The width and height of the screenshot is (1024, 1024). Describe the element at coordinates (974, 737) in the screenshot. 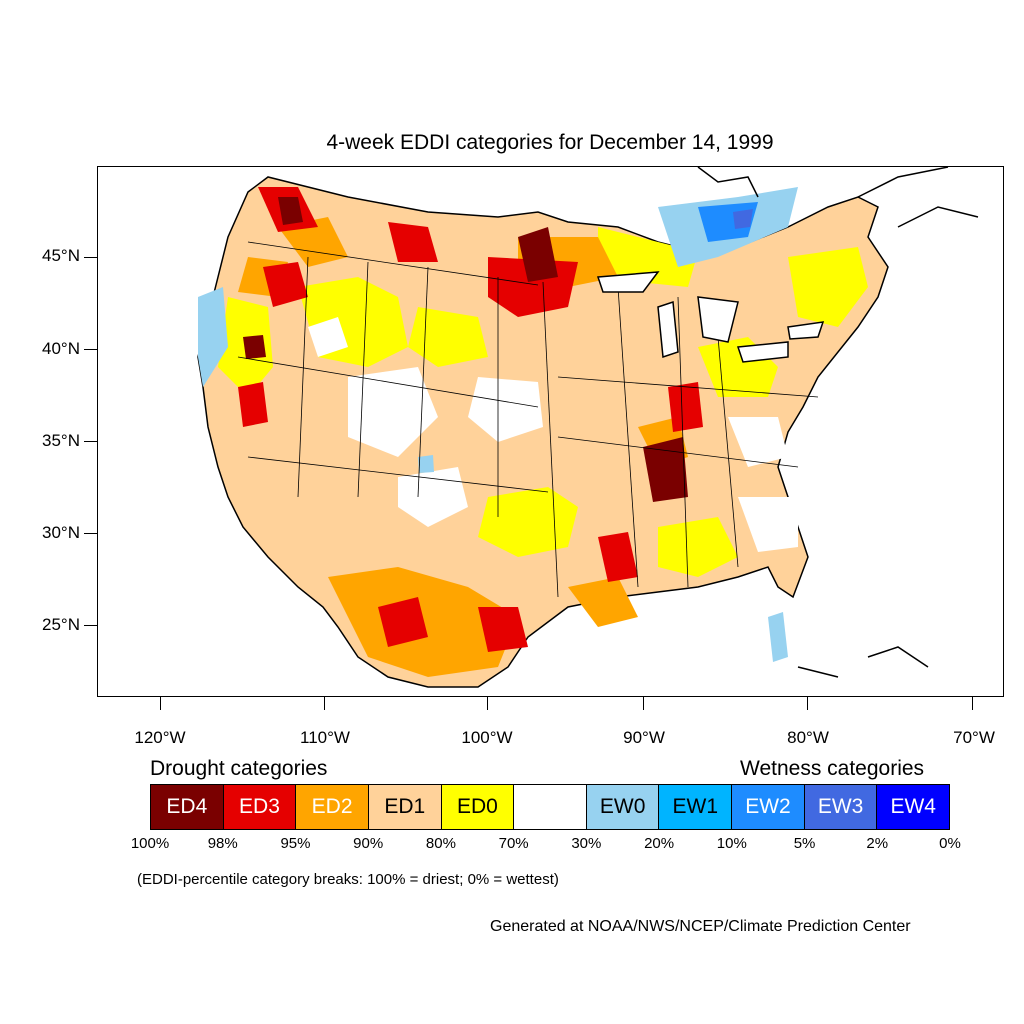

I see `lon-label-70: 70°W` at that location.